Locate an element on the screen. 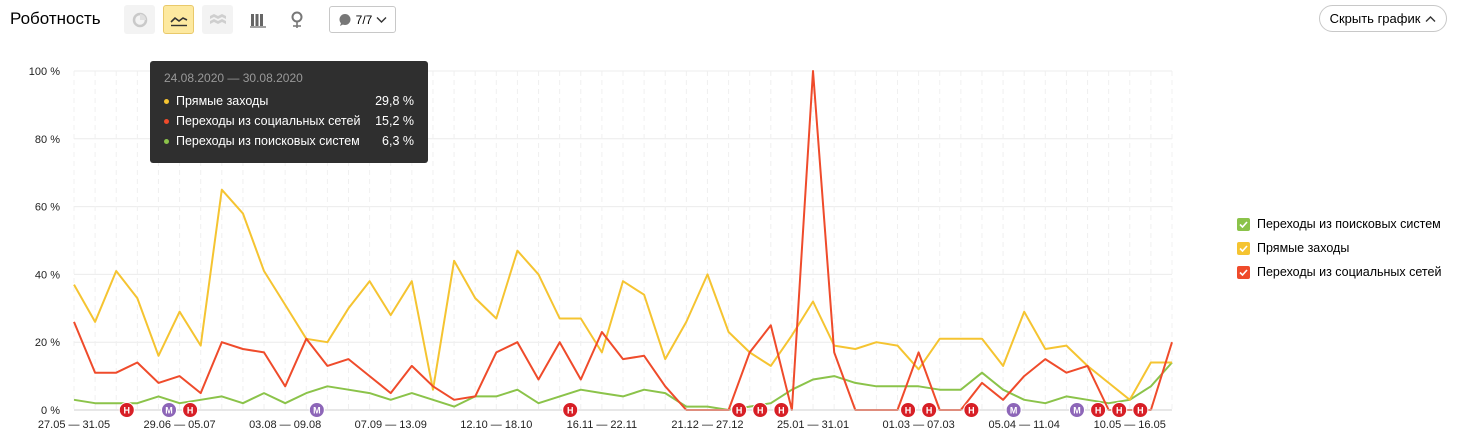  legend-label: Переходы из социальных сетей is located at coordinates (1349, 272).